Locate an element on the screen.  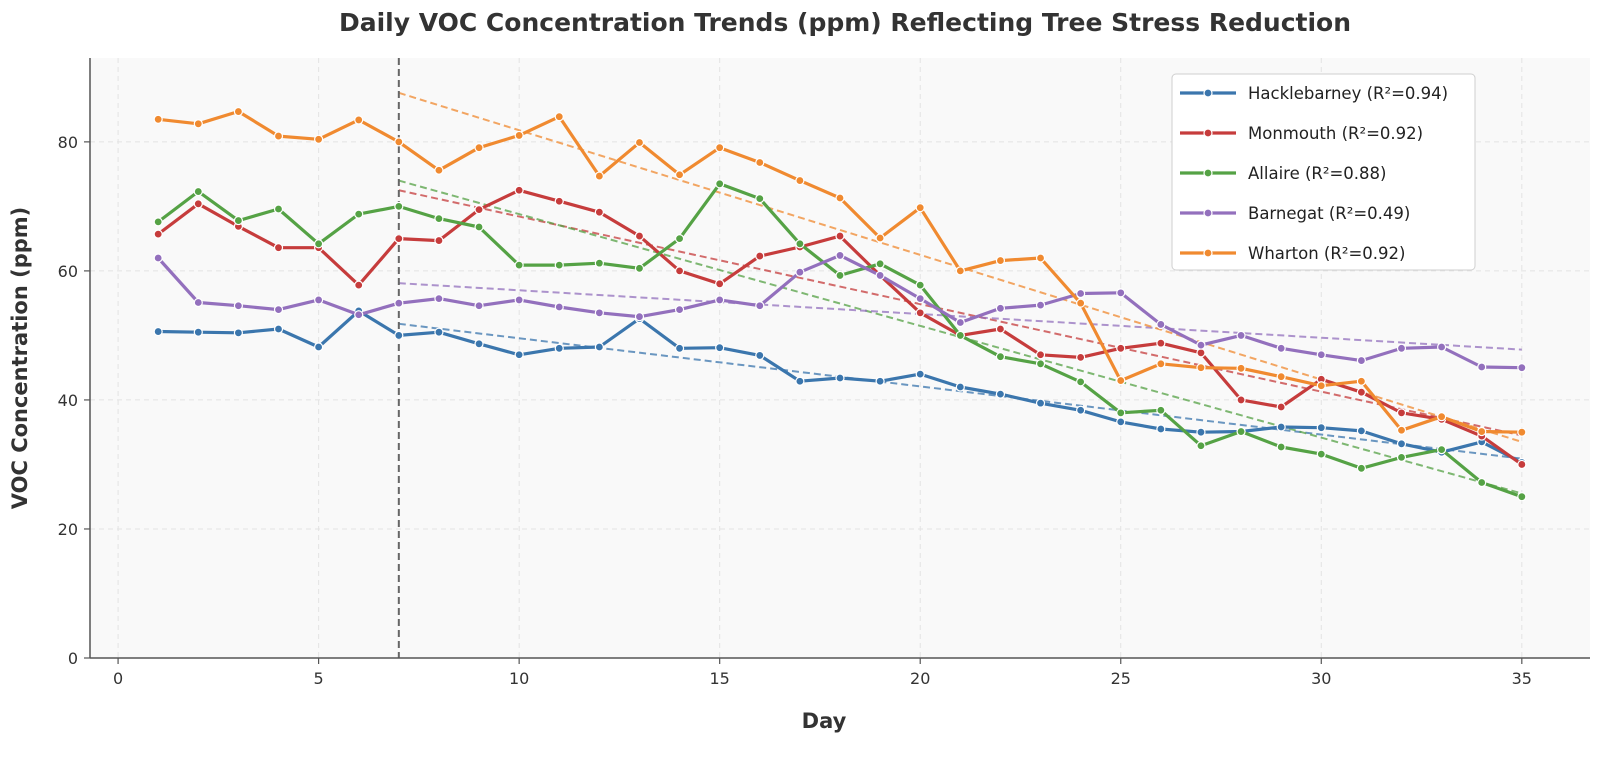
legend-item: Monmouth (R²=0.92) is located at coordinates (1301, 133).